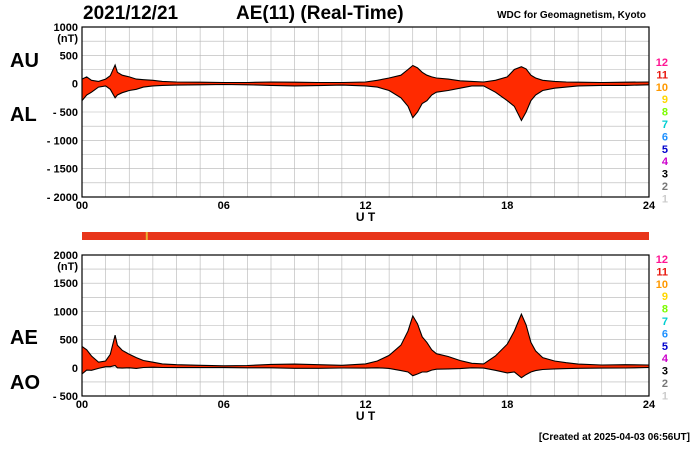 The image size is (700, 450). What do you see at coordinates (24, 61) in the screenshot?
I see `au-label: AU` at bounding box center [24, 61].